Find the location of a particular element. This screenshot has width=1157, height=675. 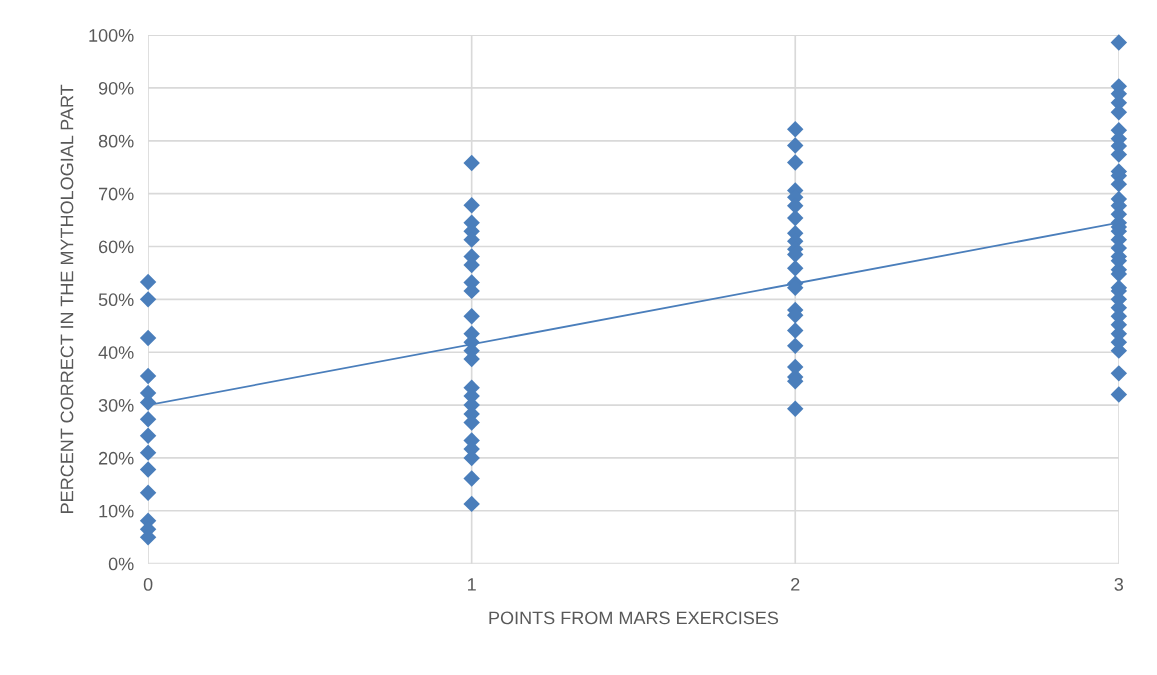

y-tick-label: 60% is located at coordinates (116, 247).